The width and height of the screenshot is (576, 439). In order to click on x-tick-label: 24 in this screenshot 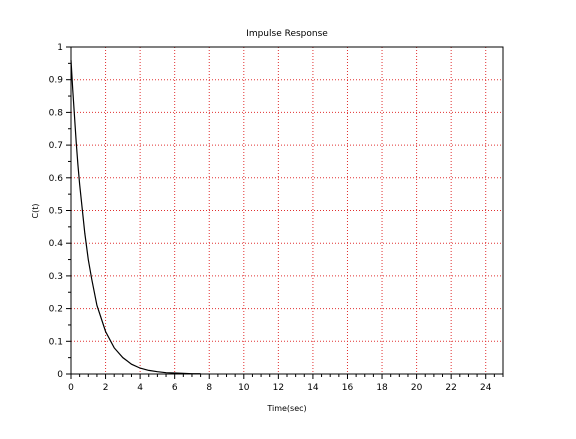, I will do `click(486, 388)`.